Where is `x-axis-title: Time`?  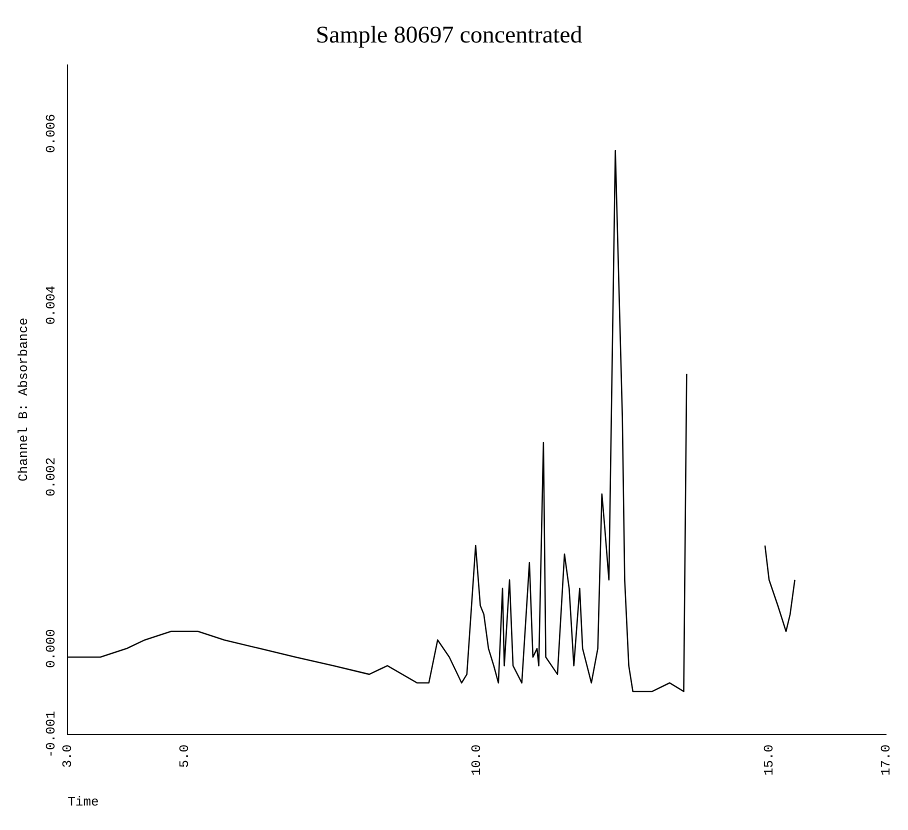
x-axis-title: Time is located at coordinates (83, 802).